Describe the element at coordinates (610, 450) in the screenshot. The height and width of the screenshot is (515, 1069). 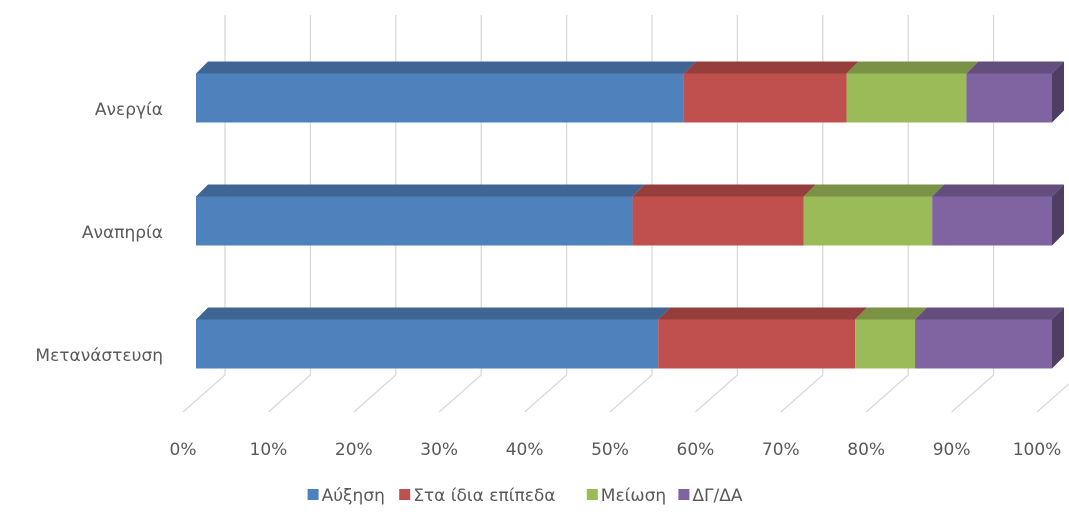
I see `x-tick-label: 50%` at that location.